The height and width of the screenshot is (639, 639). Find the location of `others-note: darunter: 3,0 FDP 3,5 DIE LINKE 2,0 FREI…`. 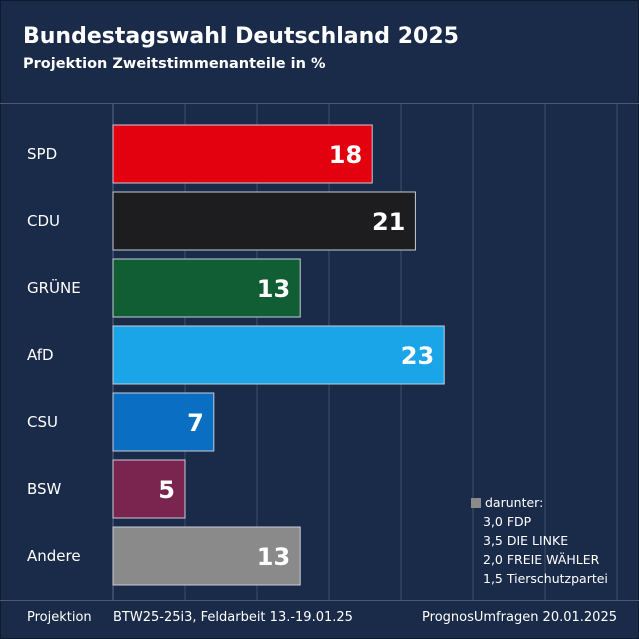

others-note: darunter: 3,0 FDP 3,5 DIE LINKE 2,0 FREI… is located at coordinates (539, 540).